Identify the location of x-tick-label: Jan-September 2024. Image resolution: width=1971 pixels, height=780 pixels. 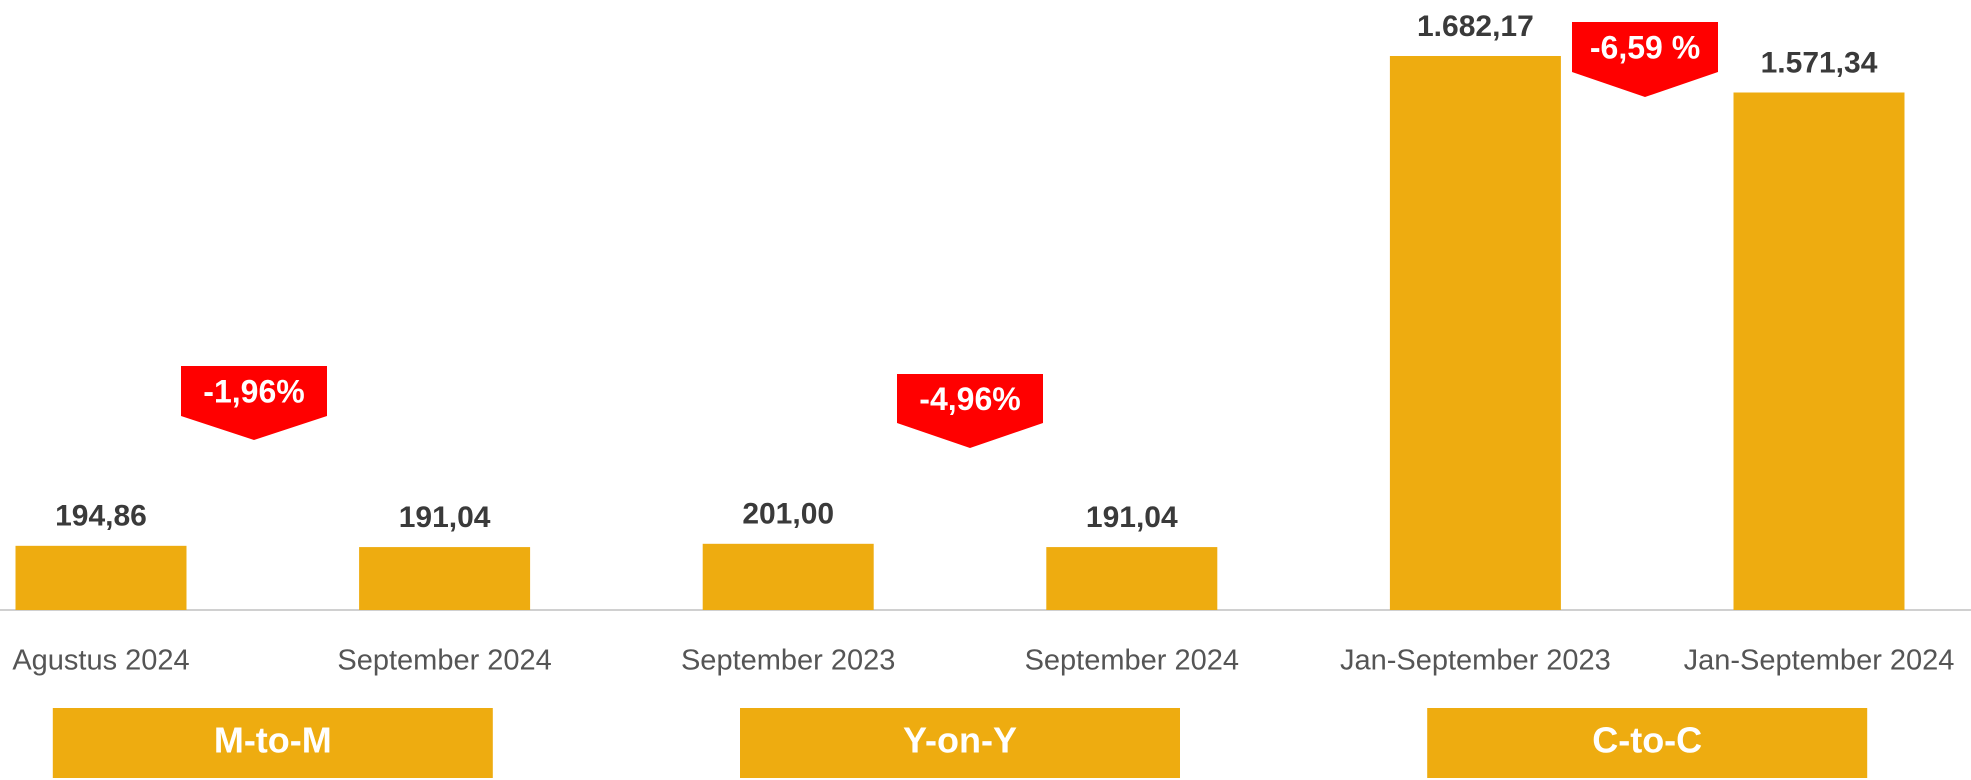
(1819, 661).